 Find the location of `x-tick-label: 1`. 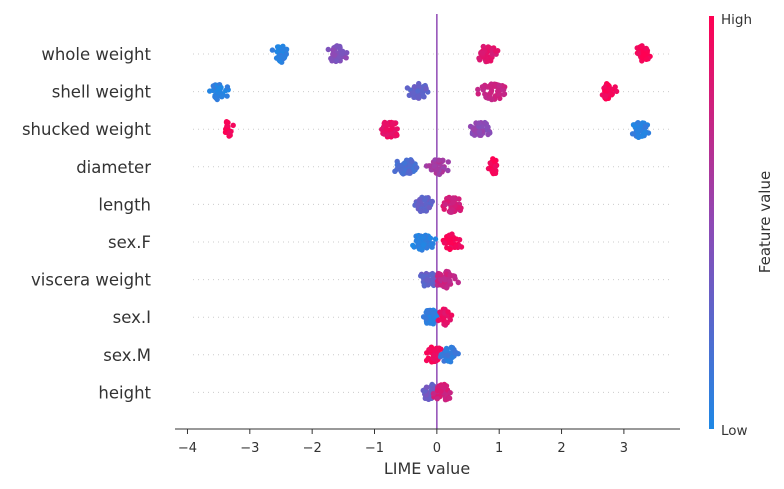

x-tick-label: 1 is located at coordinates (499, 448).